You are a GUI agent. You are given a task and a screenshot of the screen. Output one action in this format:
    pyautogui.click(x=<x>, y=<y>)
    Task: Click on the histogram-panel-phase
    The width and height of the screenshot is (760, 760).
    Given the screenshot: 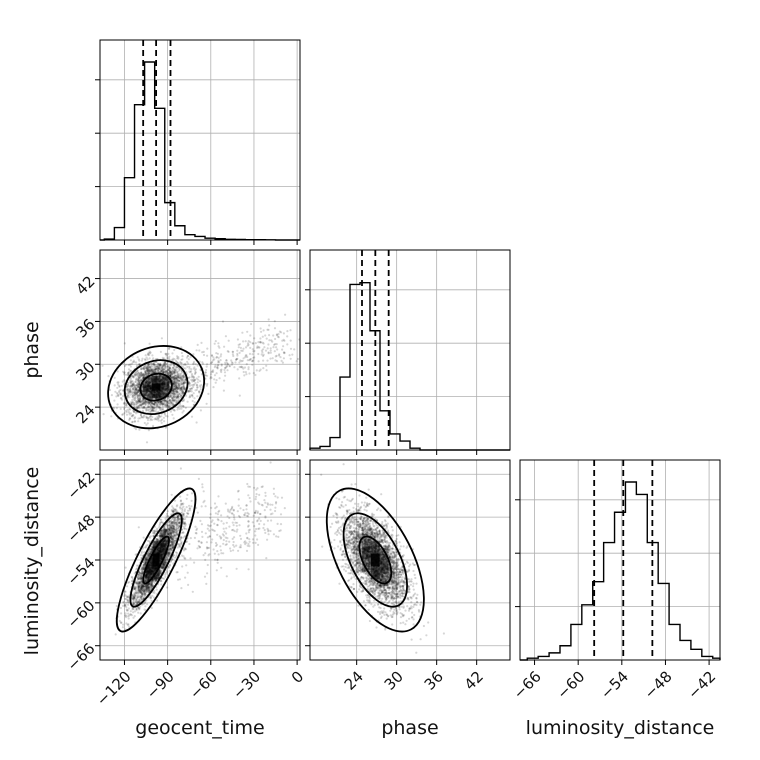 What is the action you would take?
    pyautogui.click(x=408, y=352)
    